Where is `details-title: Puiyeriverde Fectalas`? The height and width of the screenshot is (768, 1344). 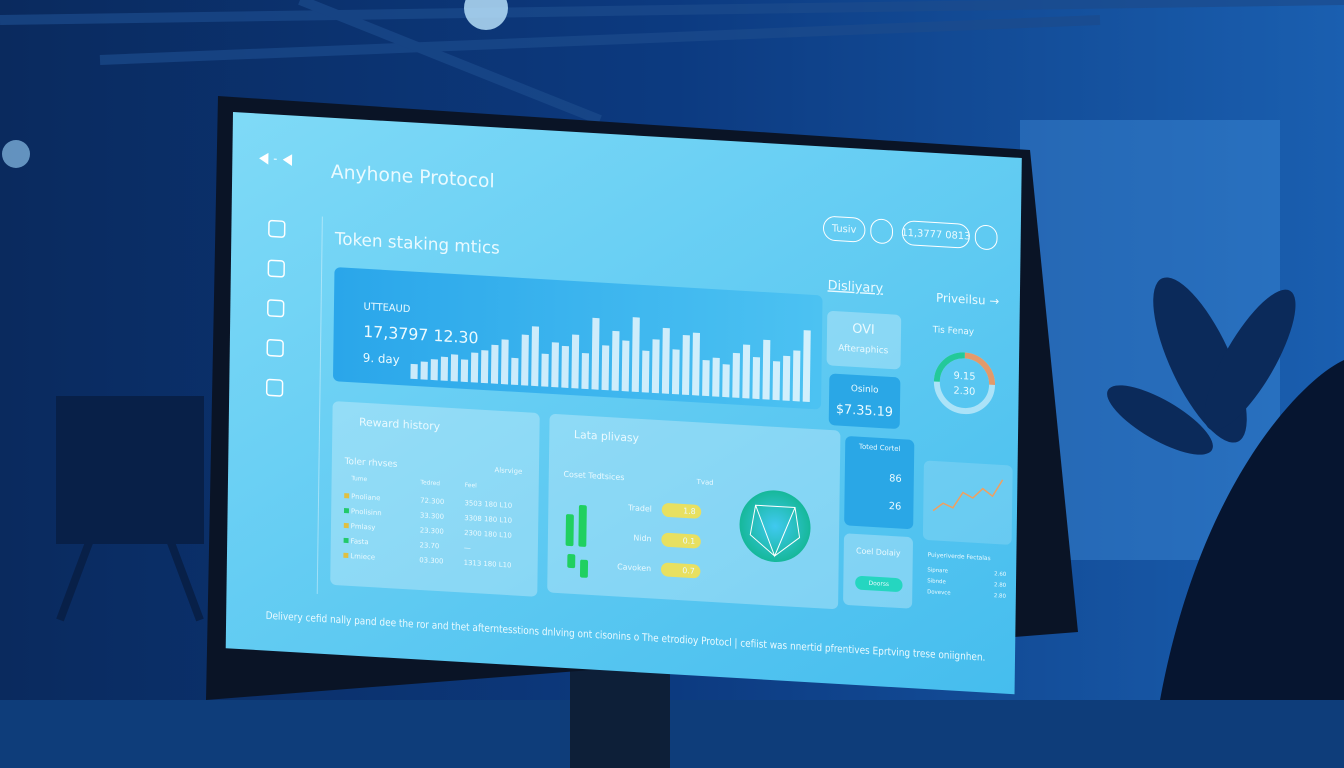
details-title: Puiyeriverde Fectalas is located at coordinates (959, 556).